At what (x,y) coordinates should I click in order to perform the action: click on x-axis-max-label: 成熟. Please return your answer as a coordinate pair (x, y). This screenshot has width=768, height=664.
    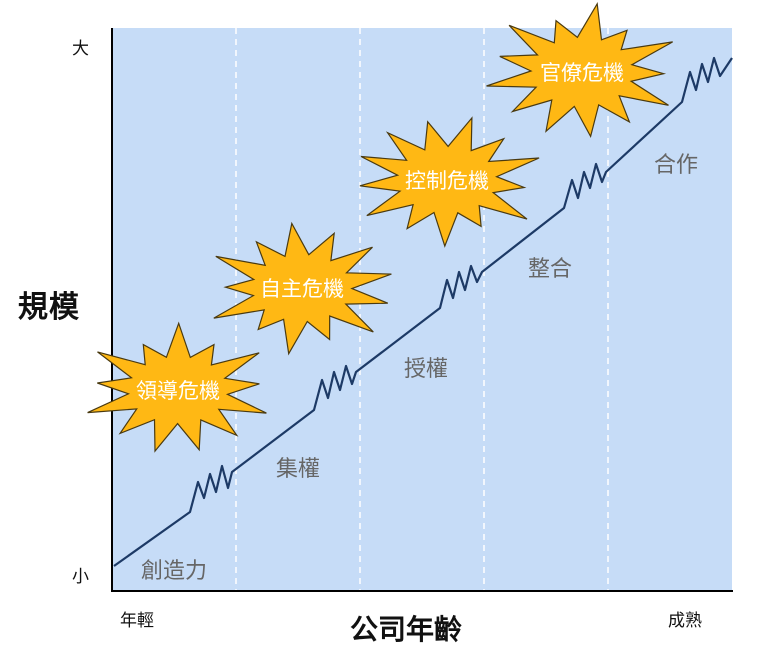
    Looking at the image, I should click on (685, 621).